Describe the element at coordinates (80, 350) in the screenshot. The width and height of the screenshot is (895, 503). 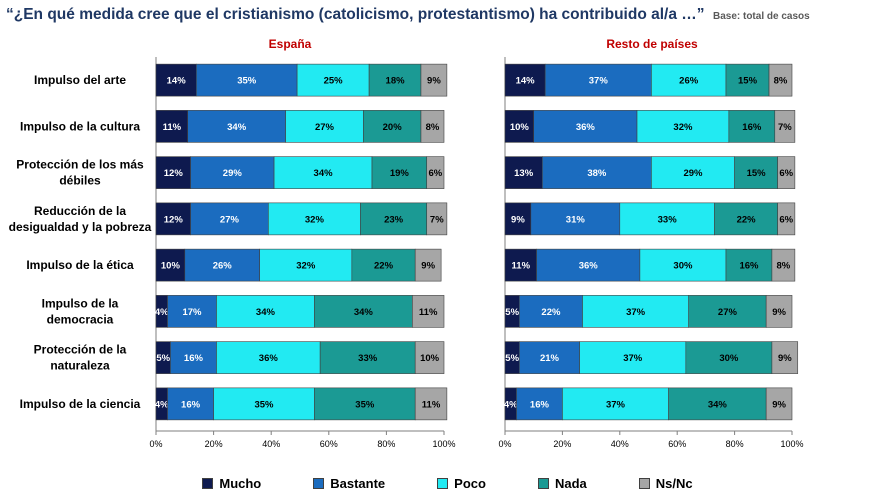
I see `category-label: Protección de la` at that location.